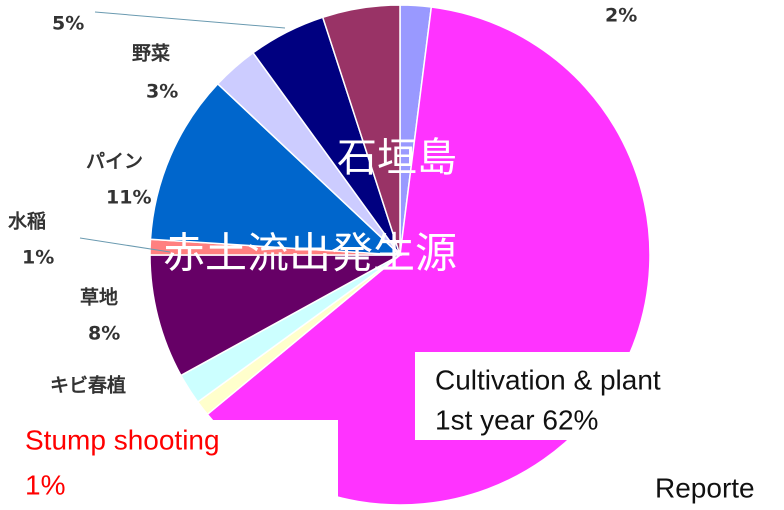 This screenshot has width=784, height=510. I want to click on annotation: Reporte, so click(705, 487).